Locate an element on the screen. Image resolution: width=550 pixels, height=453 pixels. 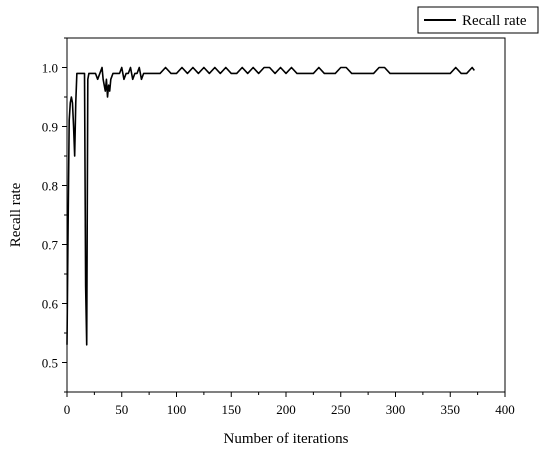
y-tick-label: 1.0 is located at coordinates (50, 68).